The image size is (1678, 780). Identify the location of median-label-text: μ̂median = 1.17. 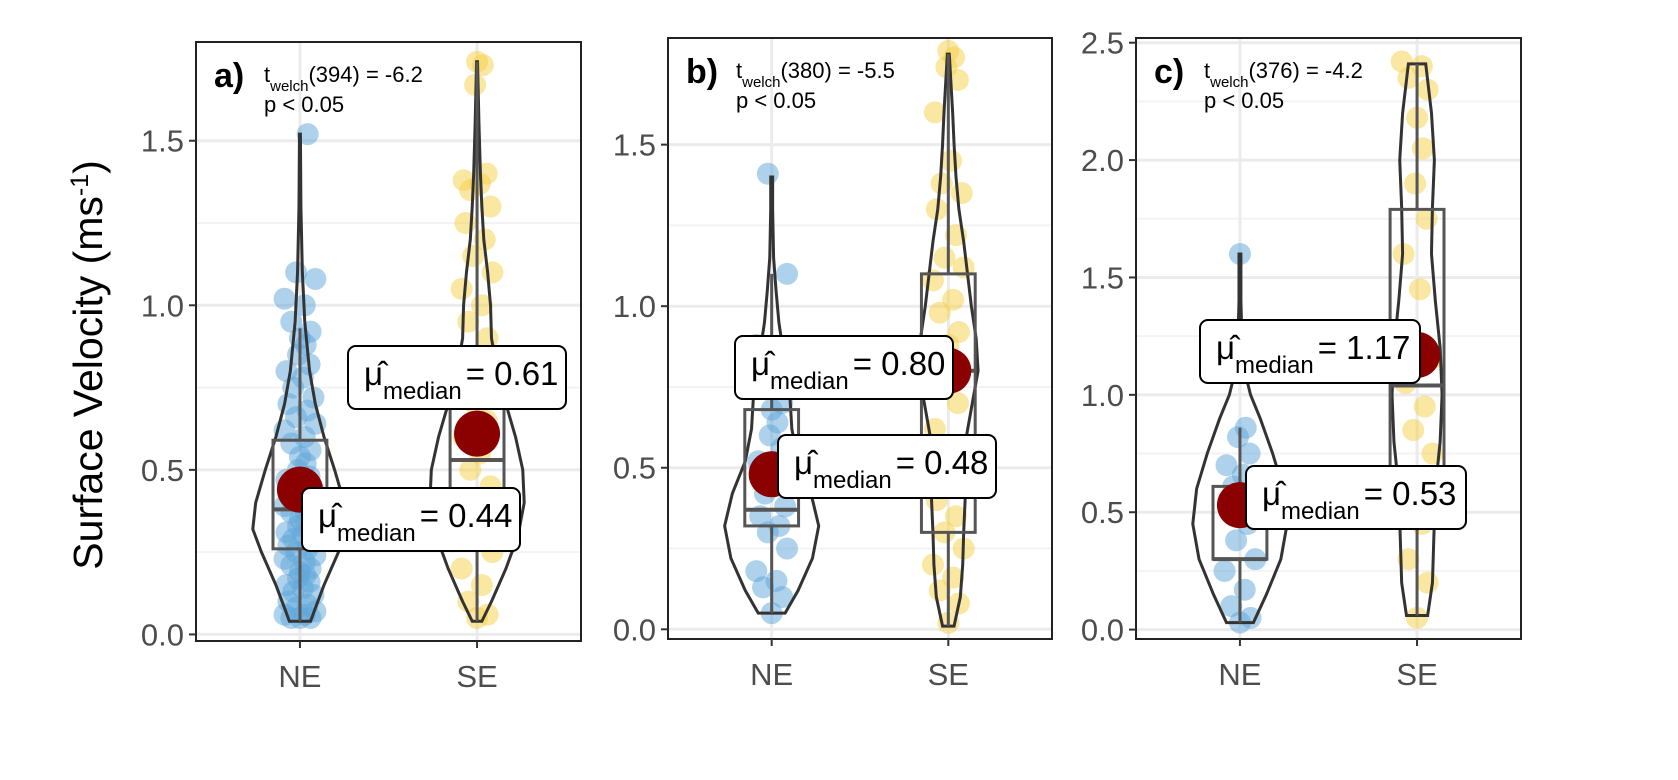
(1313, 354).